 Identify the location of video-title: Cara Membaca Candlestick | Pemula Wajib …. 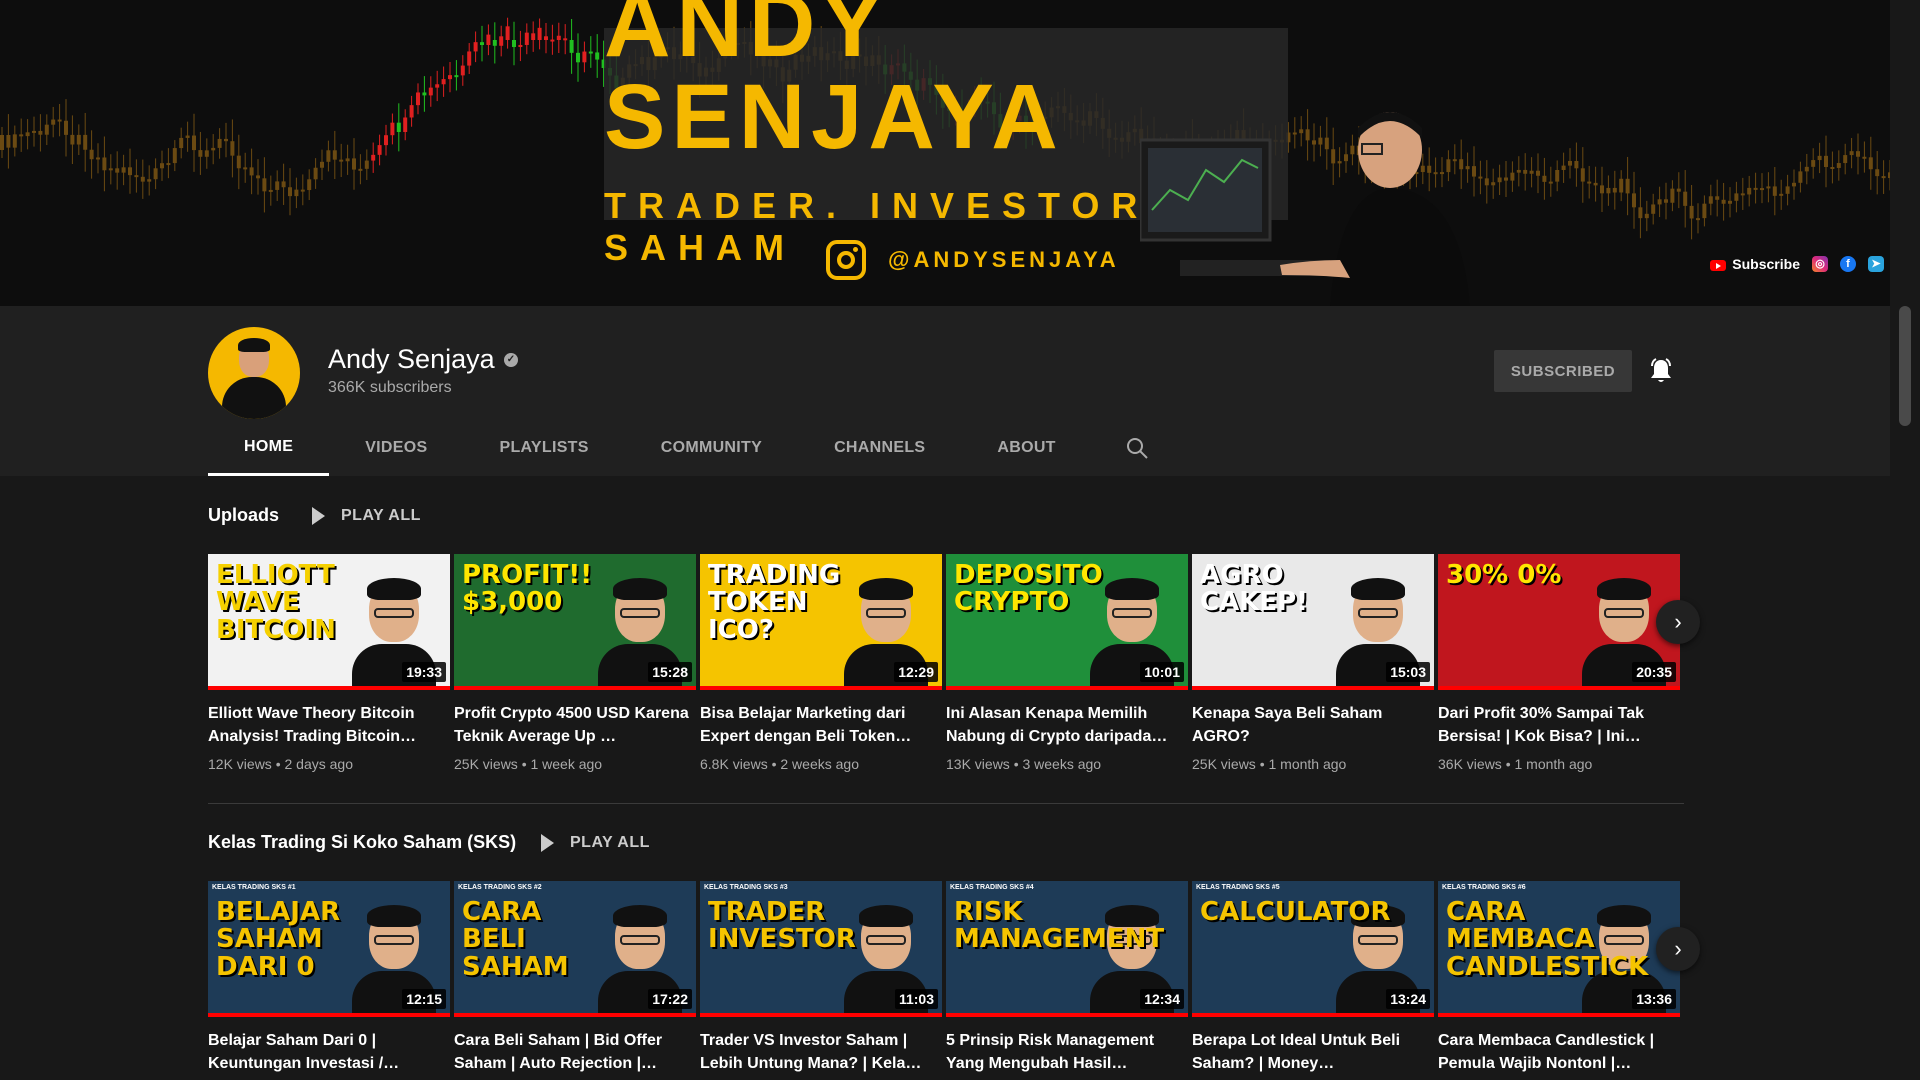
(1546, 1052).